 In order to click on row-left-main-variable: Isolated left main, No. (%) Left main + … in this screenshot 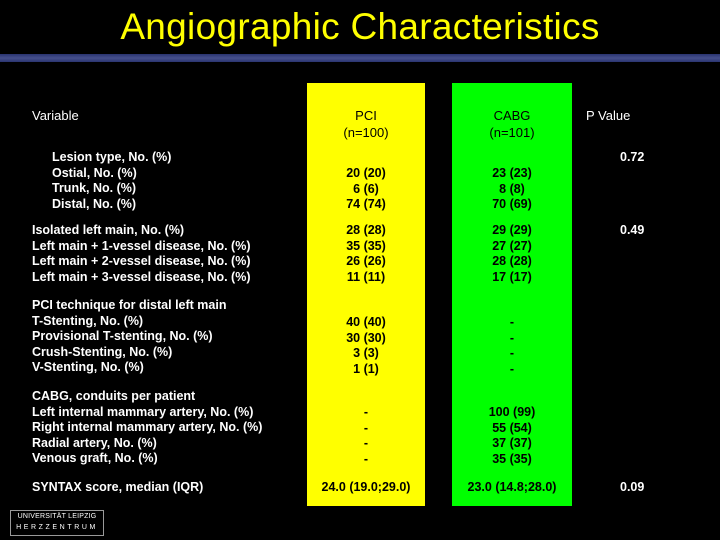, I will do `click(141, 253)`.